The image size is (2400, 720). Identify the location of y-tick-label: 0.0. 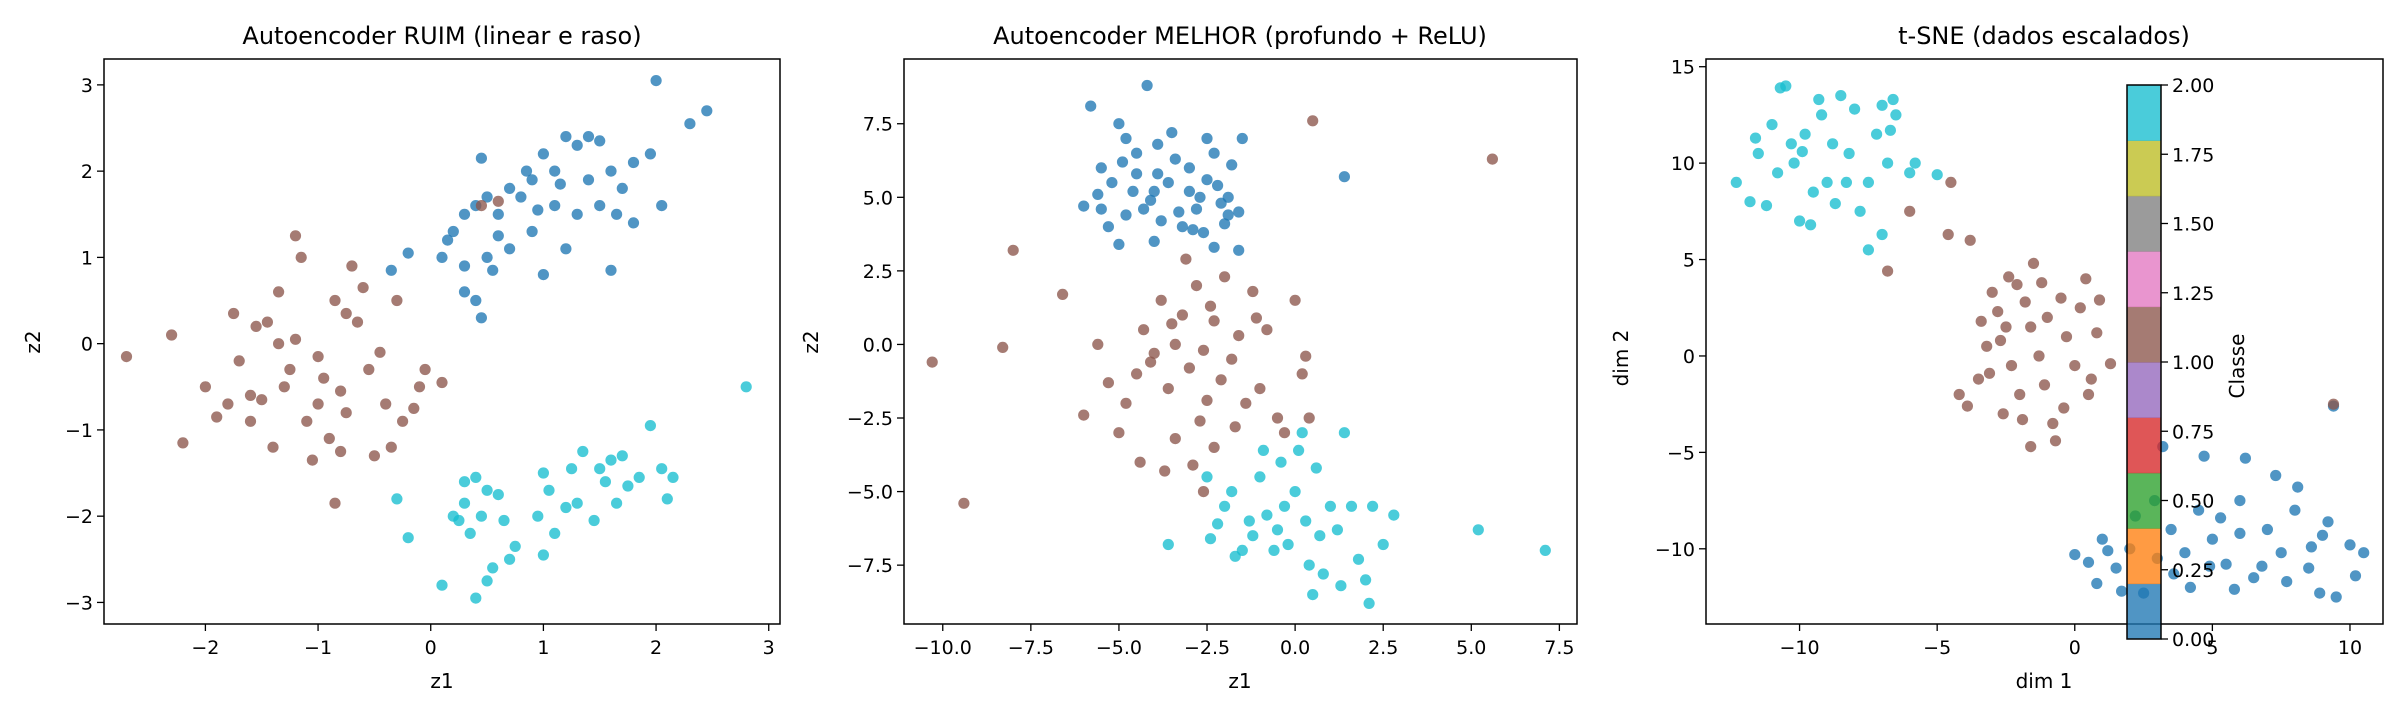
(878, 345).